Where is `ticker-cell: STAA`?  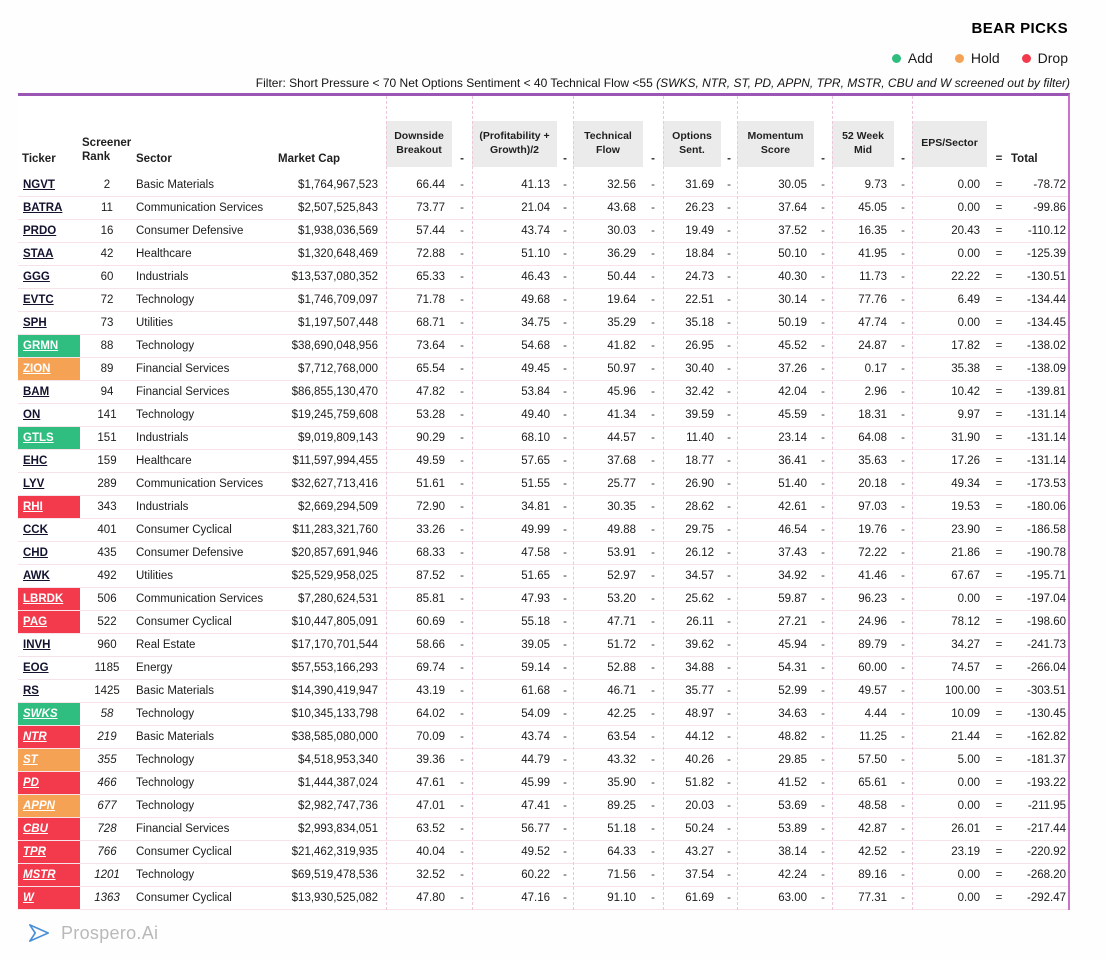
ticker-cell: STAA is located at coordinates (49, 254).